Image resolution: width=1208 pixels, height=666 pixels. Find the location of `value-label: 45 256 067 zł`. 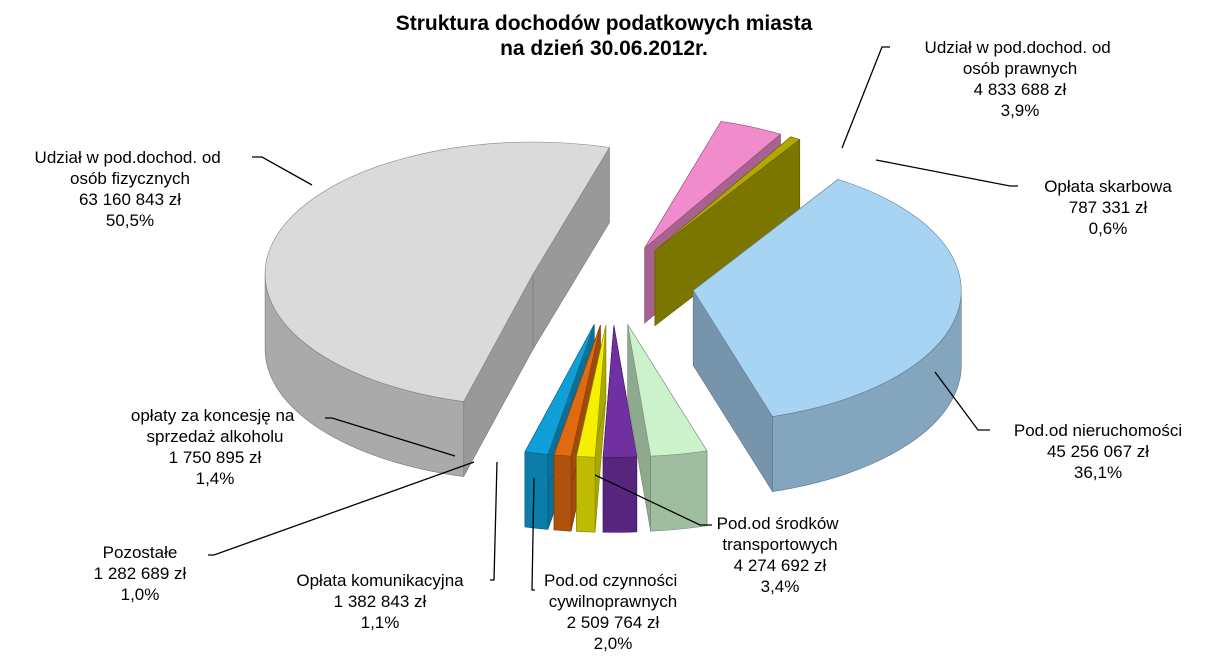

value-label: 45 256 067 zł is located at coordinates (1098, 451).